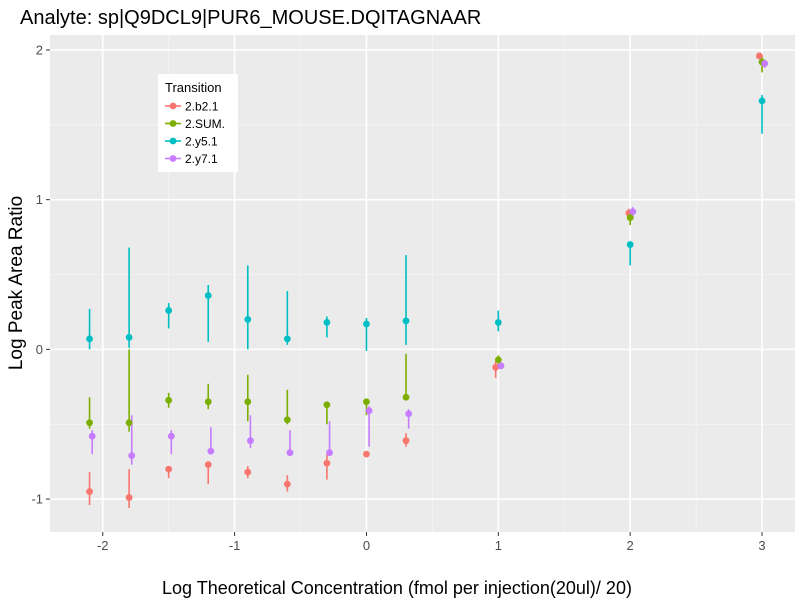 This screenshot has height=605, width=800. What do you see at coordinates (202, 107) in the screenshot?
I see `legend-label: 2.b2.1` at bounding box center [202, 107].